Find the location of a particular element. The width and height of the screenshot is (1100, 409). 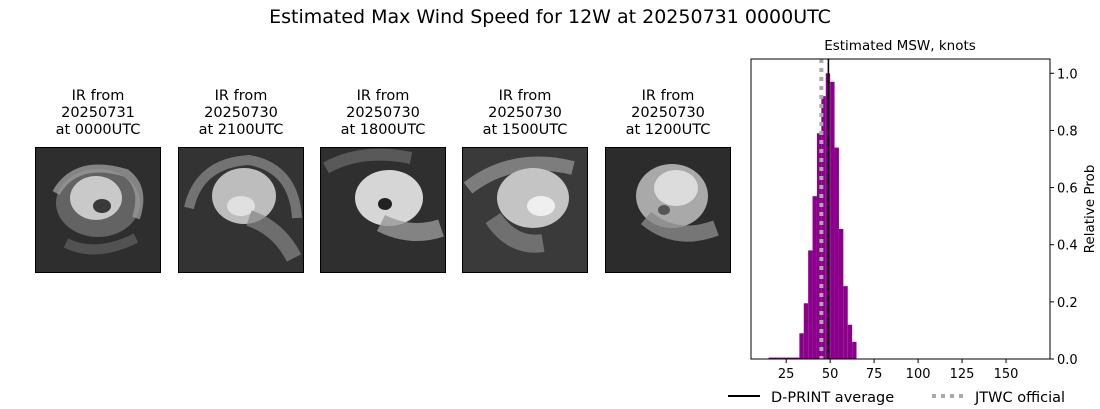

y-tick-label: 0.0 is located at coordinates (1067, 360).